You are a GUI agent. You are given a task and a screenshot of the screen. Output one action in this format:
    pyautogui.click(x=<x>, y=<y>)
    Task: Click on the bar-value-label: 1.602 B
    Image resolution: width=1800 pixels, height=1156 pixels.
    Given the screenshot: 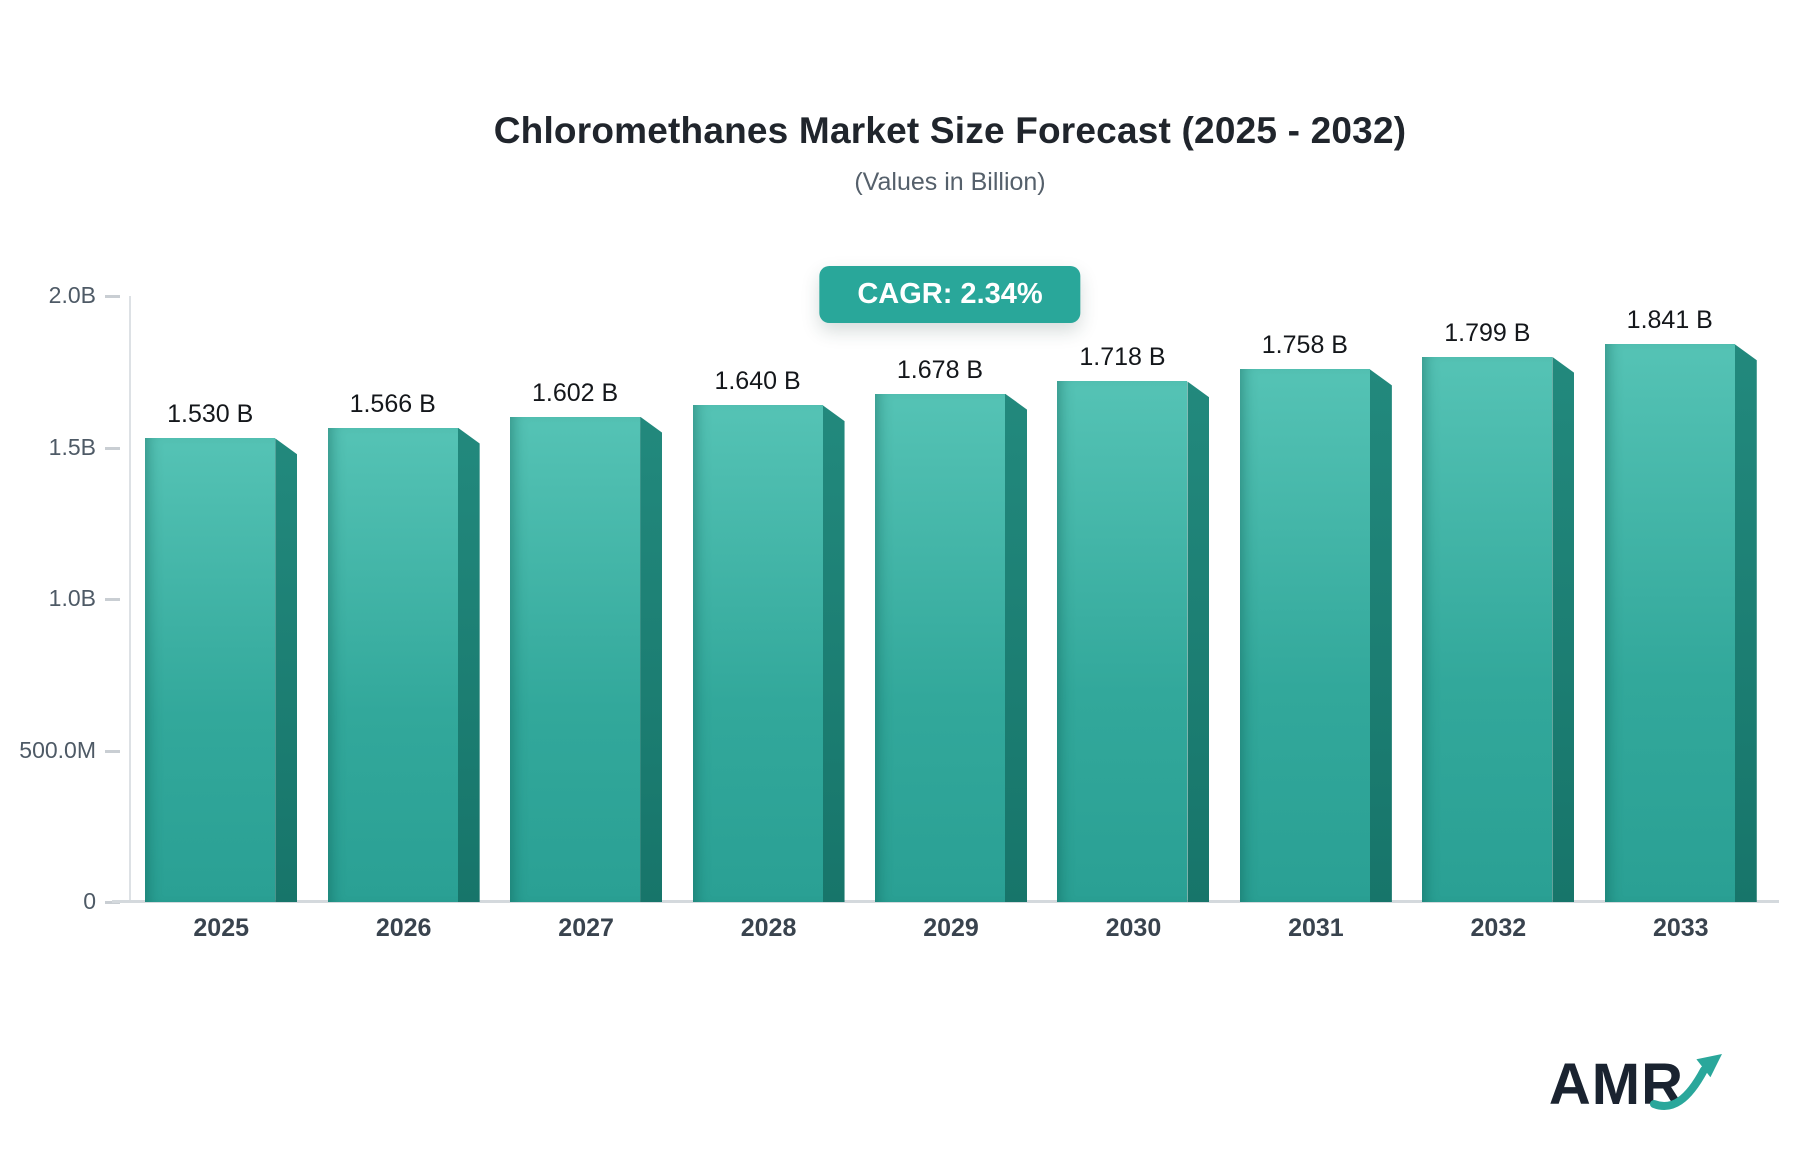 What is the action you would take?
    pyautogui.click(x=575, y=392)
    